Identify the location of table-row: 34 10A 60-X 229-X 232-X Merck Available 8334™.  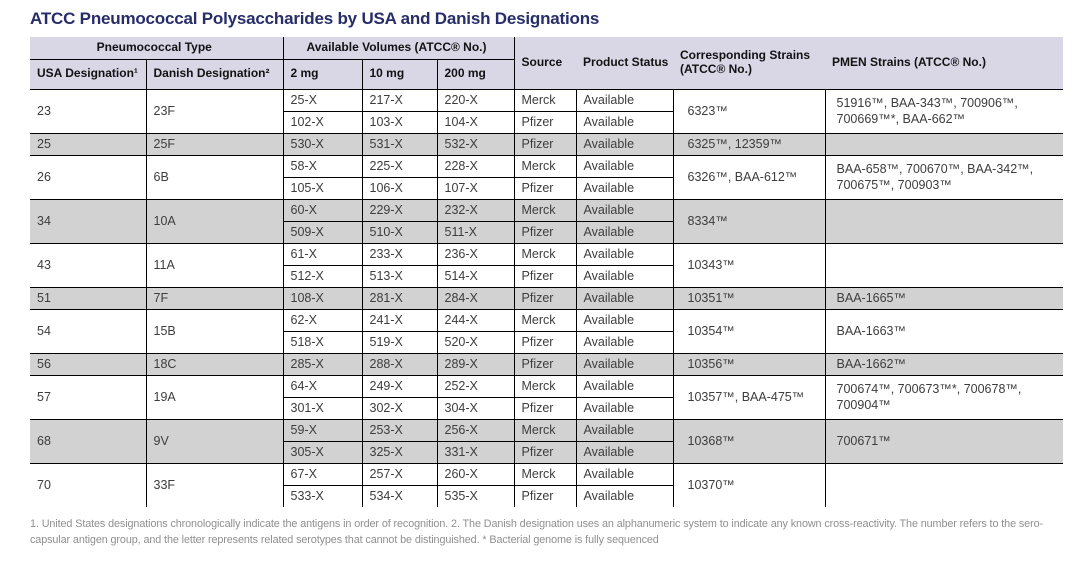
(547, 220).